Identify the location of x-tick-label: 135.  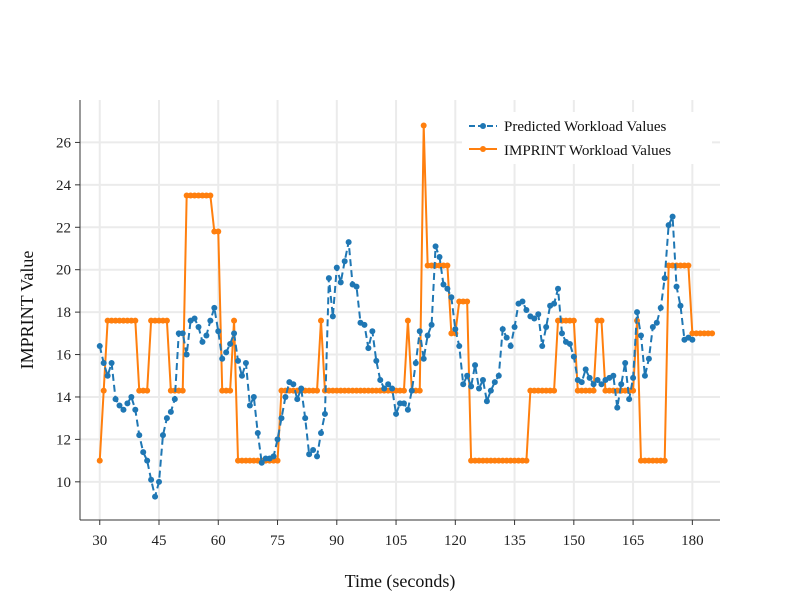
(514, 541).